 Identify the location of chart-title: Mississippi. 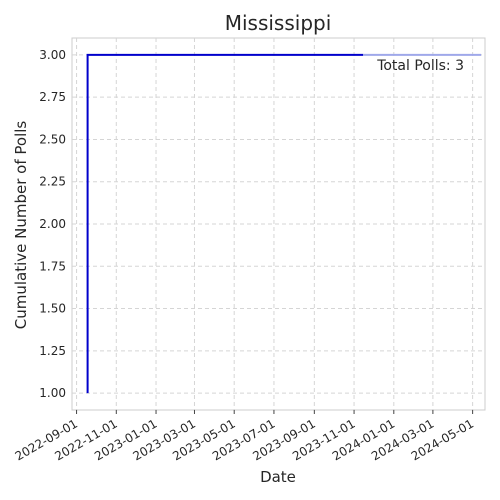
(278, 23).